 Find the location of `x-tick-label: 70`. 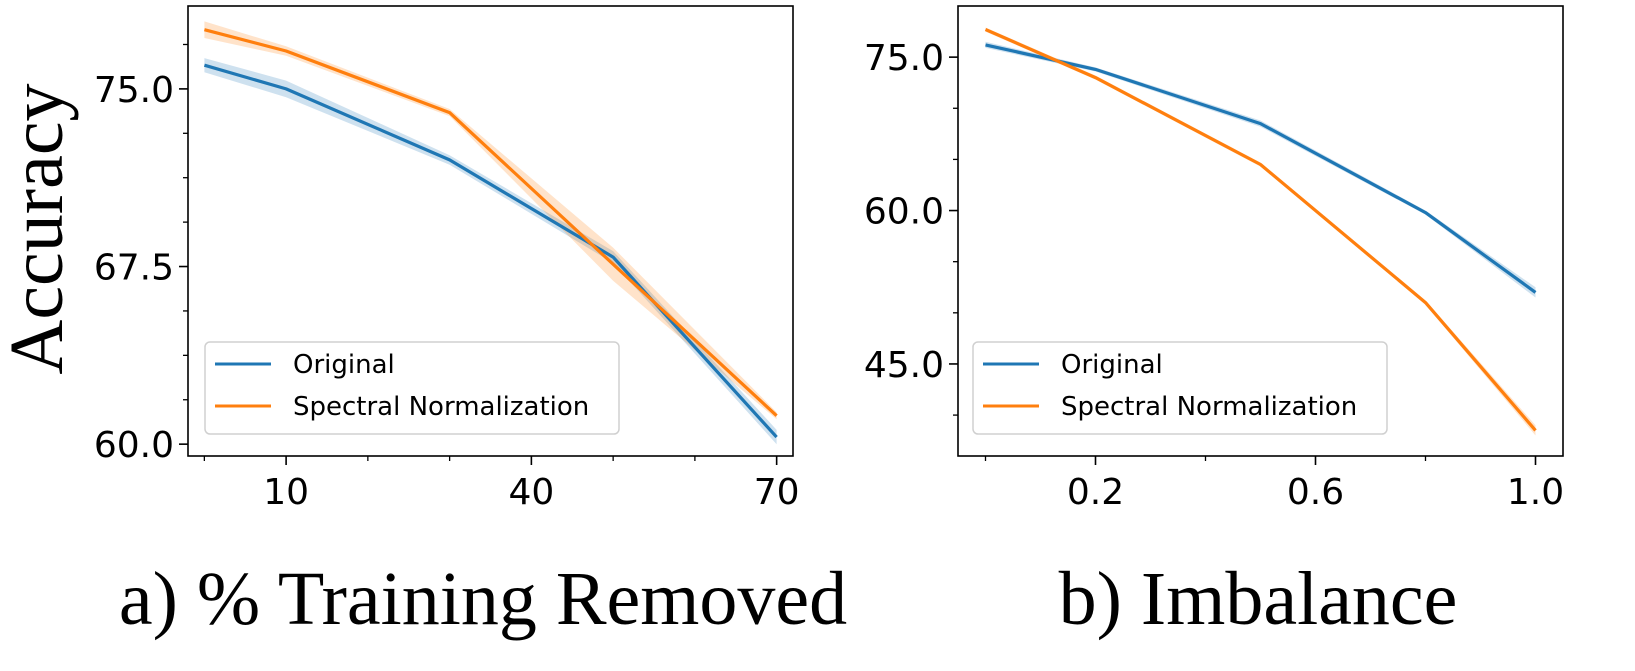

x-tick-label: 70 is located at coordinates (777, 492).